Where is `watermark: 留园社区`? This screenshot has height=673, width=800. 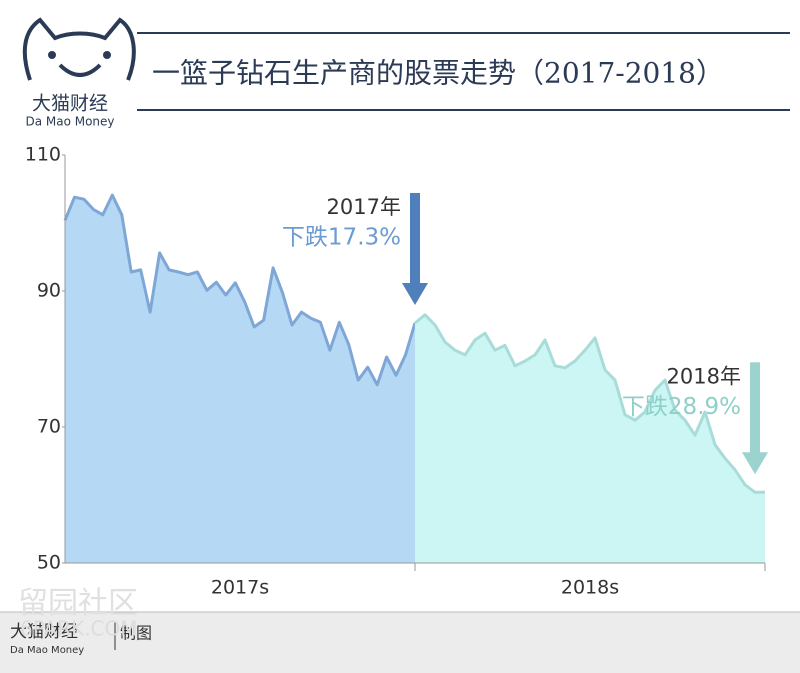 watermark: 留园社区 is located at coordinates (78, 603).